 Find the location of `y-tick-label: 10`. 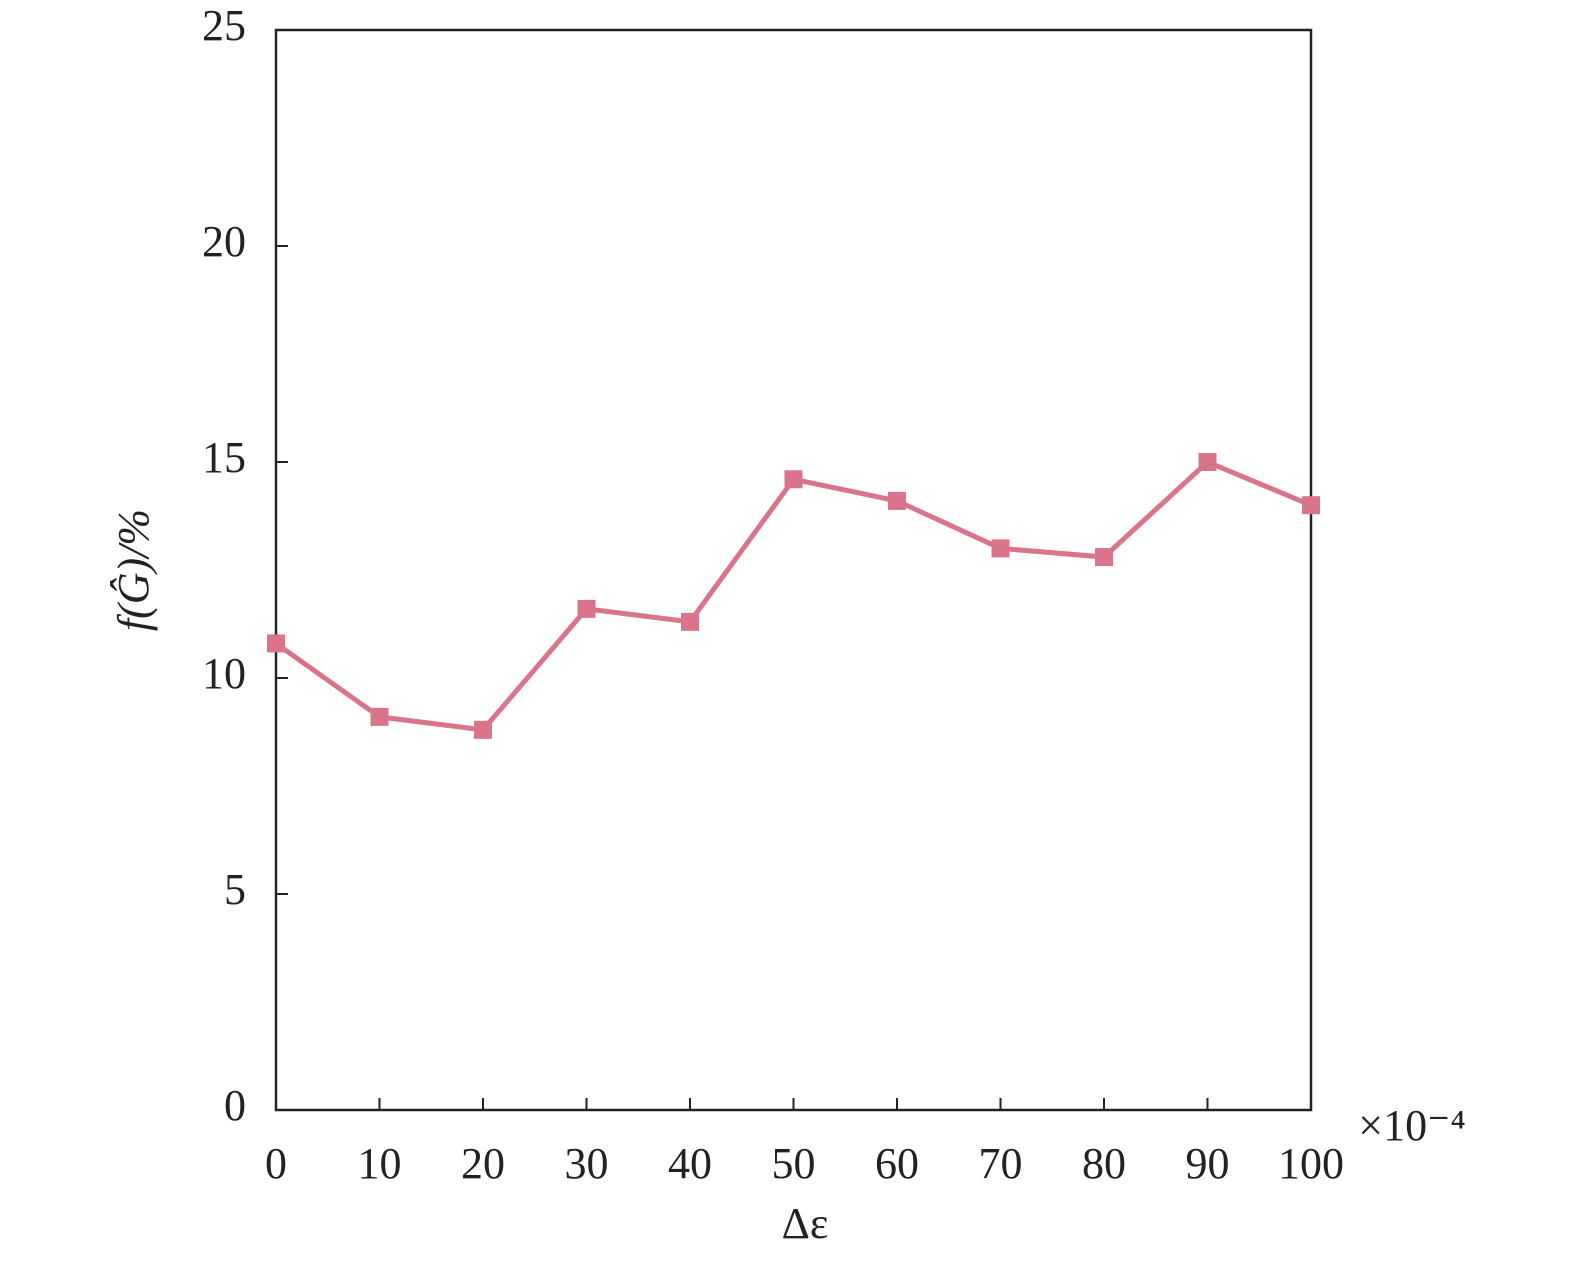

y-tick-label: 10 is located at coordinates (224, 673).